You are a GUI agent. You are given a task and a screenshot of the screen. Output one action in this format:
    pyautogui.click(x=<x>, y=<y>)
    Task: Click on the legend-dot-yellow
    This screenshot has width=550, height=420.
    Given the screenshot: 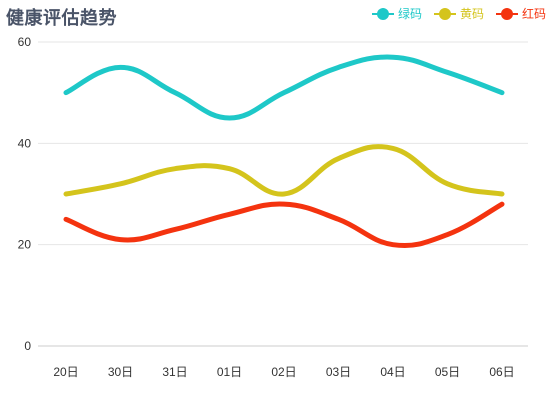 What is the action you would take?
    pyautogui.click(x=444, y=13)
    